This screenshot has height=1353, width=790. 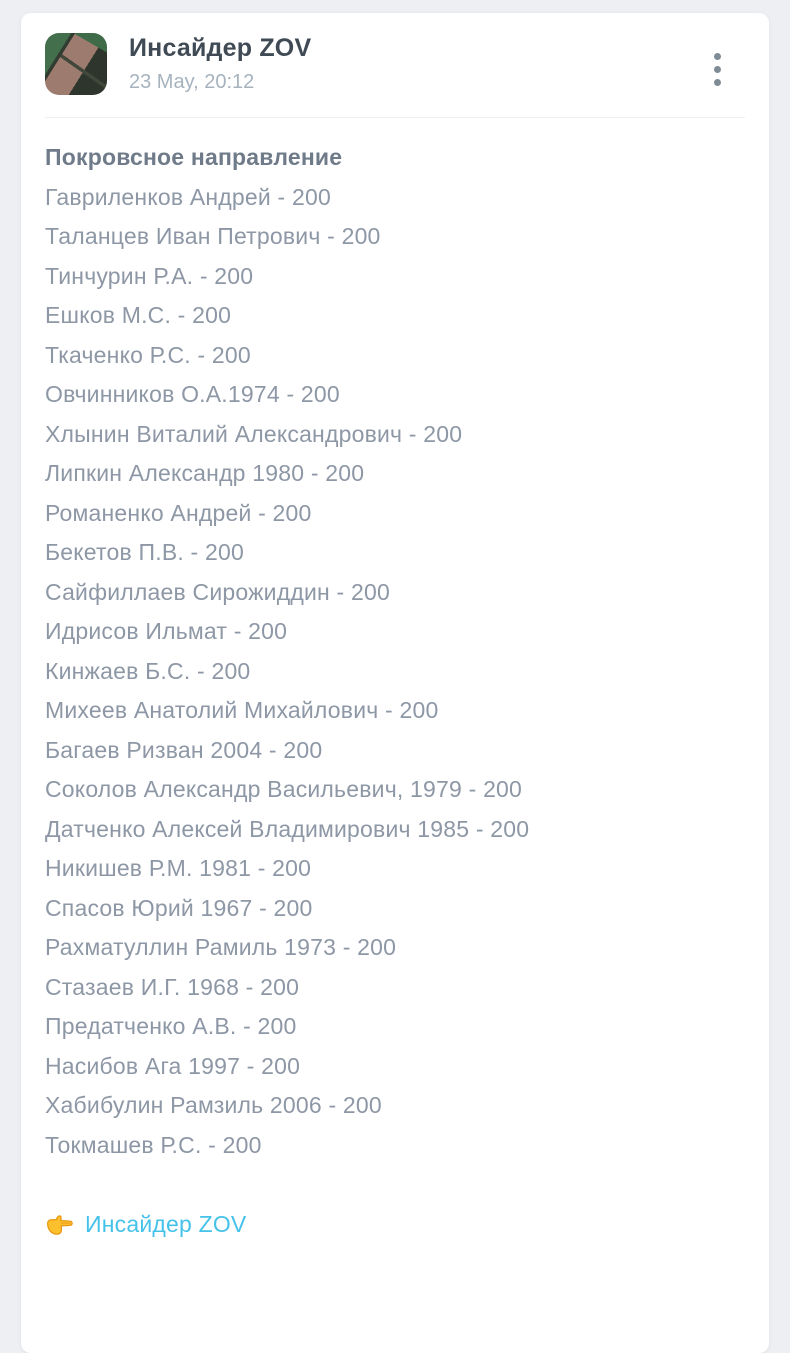 What do you see at coordinates (287, 828) in the screenshot?
I see `list-item: Датченко Алексей Владимирович 1985 - 200` at bounding box center [287, 828].